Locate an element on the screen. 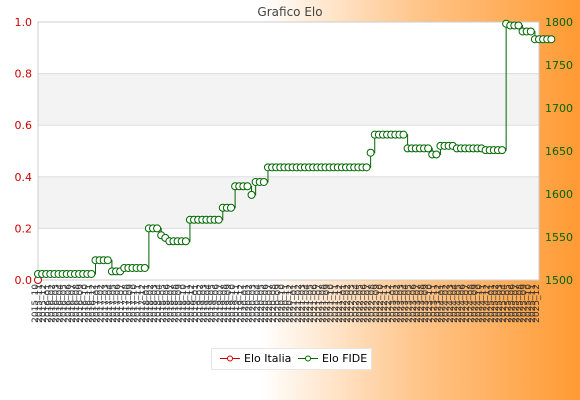 This screenshot has width=580, height=400. x-tick-label: 2020_09 is located at coordinates (278, 303).